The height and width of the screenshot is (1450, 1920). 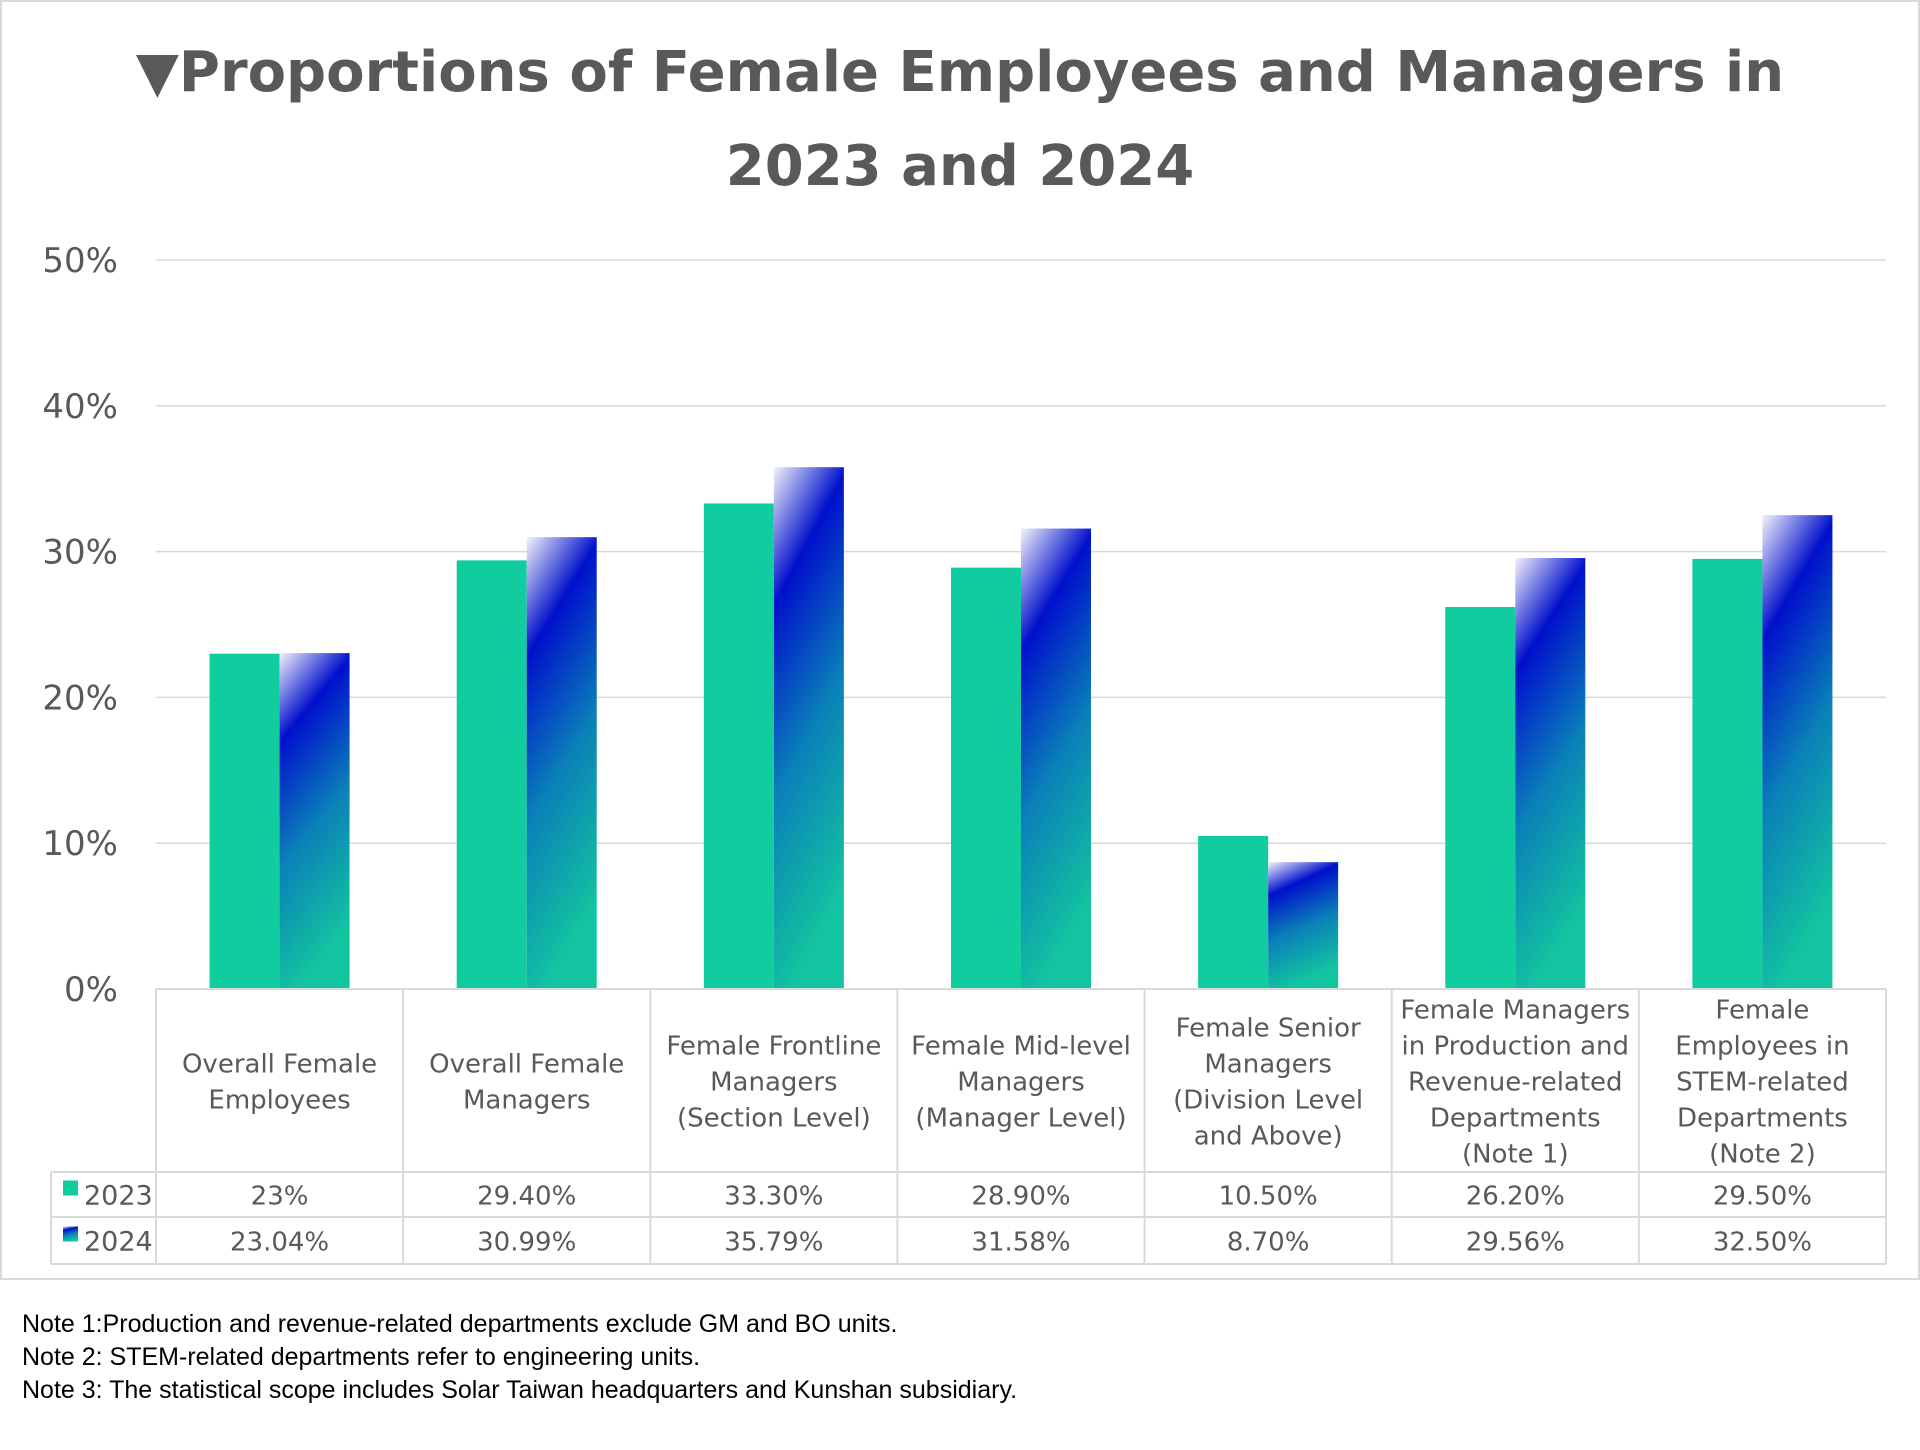 What do you see at coordinates (1762, 1047) in the screenshot?
I see `category-label-line: Employees in` at bounding box center [1762, 1047].